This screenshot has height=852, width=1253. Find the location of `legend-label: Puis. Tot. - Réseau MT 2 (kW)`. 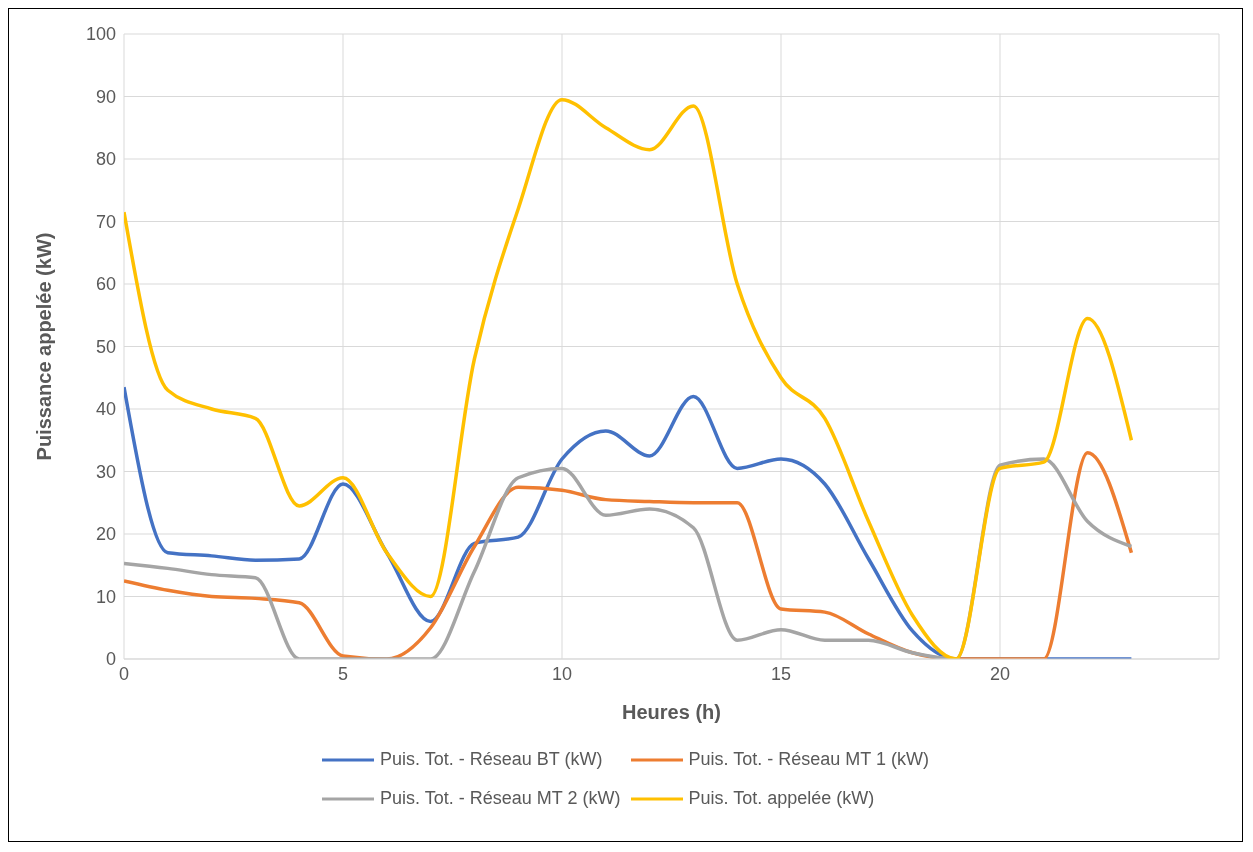

legend-label: Puis. Tot. - Réseau MT 2 (kW) is located at coordinates (500, 798).